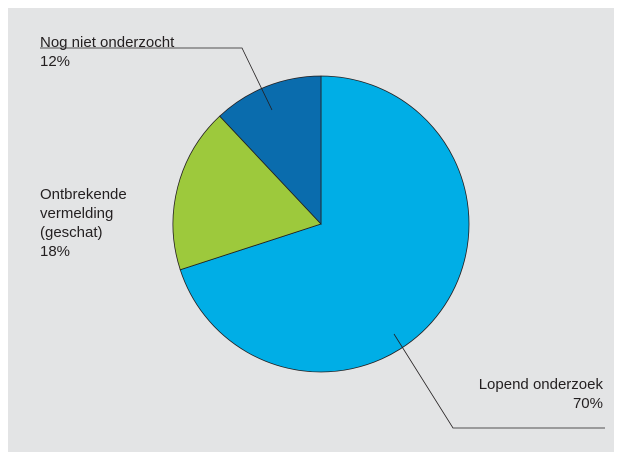 This screenshot has height=461, width=622. Describe the element at coordinates (587, 403) in the screenshot. I see `label-value: 70%` at that location.